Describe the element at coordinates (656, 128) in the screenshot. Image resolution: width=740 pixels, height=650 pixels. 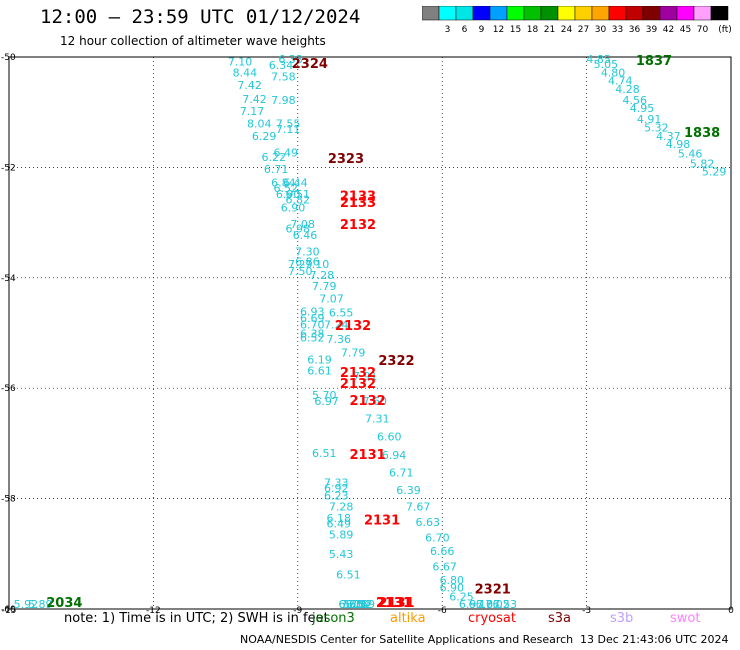
I see `wave-height-label: 5.32` at that location.